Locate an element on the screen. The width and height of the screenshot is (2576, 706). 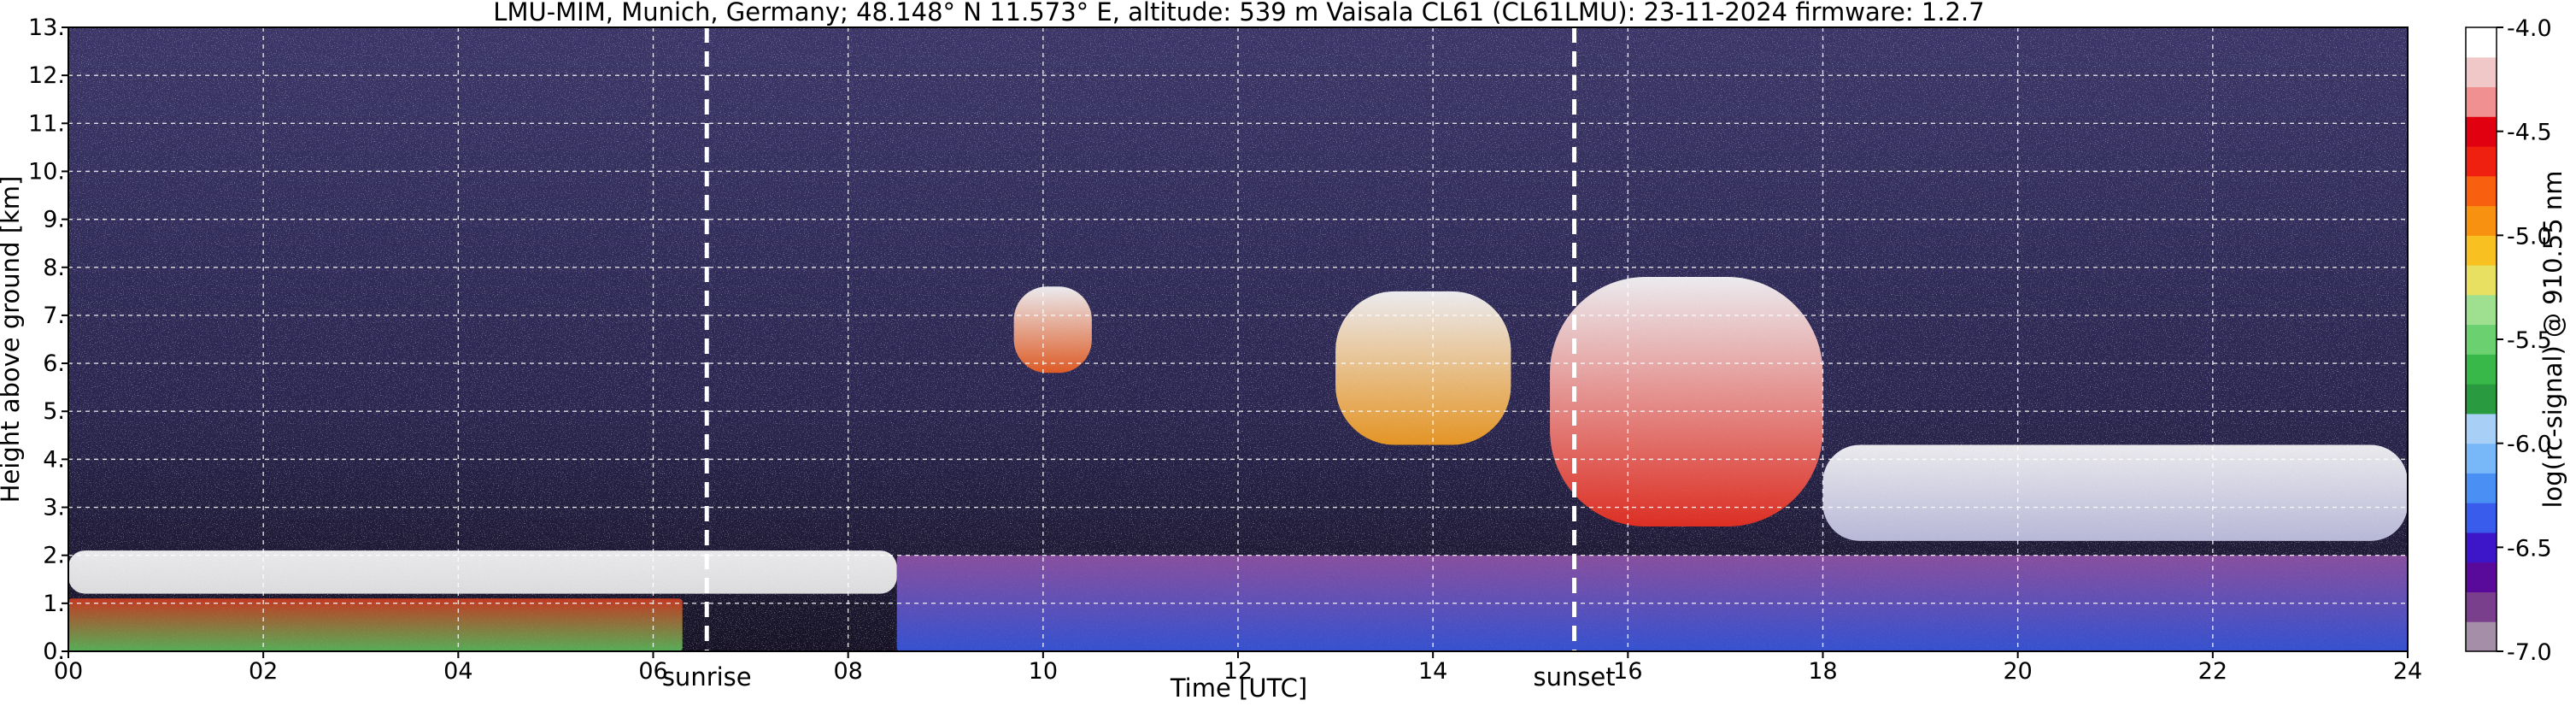
colorbar-ticks: -4.0 -4.5 -5.0 -5.5 -6.0 -6.5 -7.0 is located at coordinates (2524, 340).